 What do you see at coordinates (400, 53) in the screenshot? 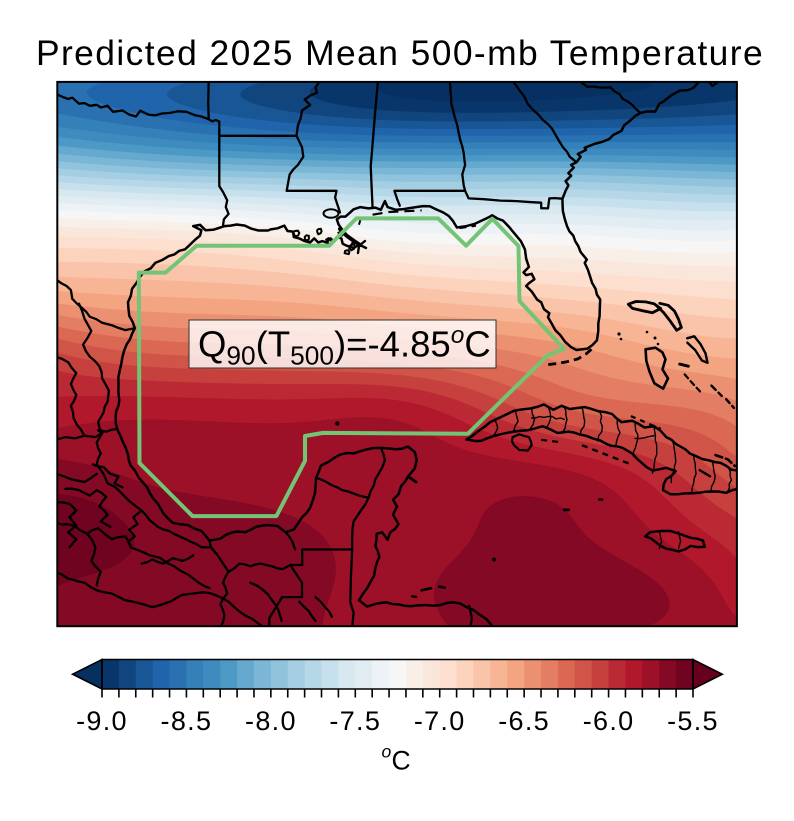
I see `svg-text:Predicted 2025 Mean 500-mb Tem: Predicted 2025 Mean 500-mb Temperature` at bounding box center [400, 53].